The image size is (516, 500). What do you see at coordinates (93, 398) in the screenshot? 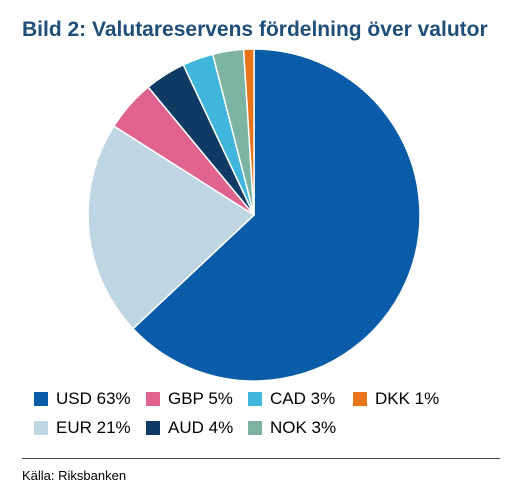
I see `legend-label-usd: USD 63%` at bounding box center [93, 398].